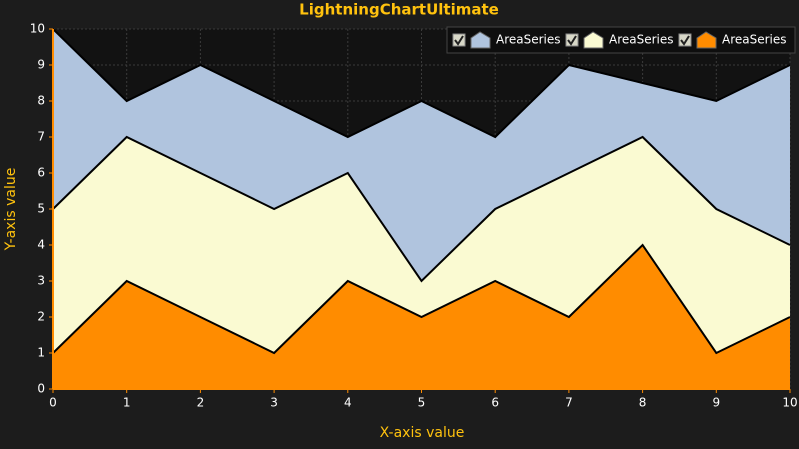  I want to click on legend: AreaSeries AreaSeries AreaSeries, so click(621, 40).